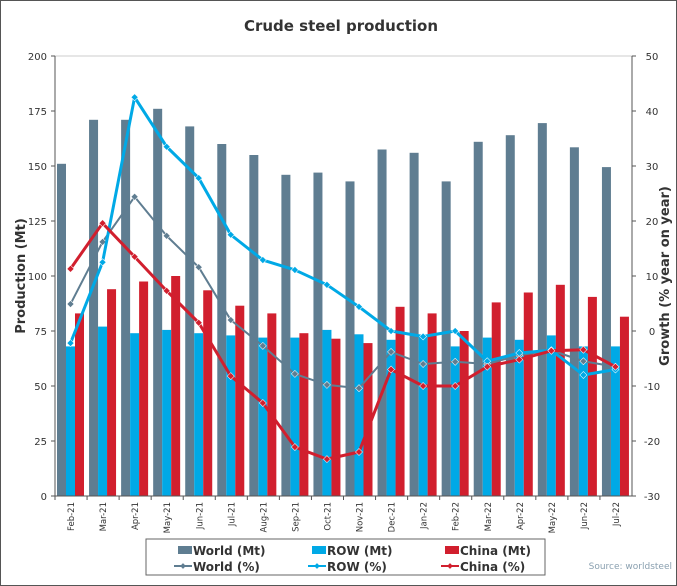 The image size is (677, 586). Describe the element at coordinates (40, 332) in the screenshot. I see `y-tick-label: 75` at that location.